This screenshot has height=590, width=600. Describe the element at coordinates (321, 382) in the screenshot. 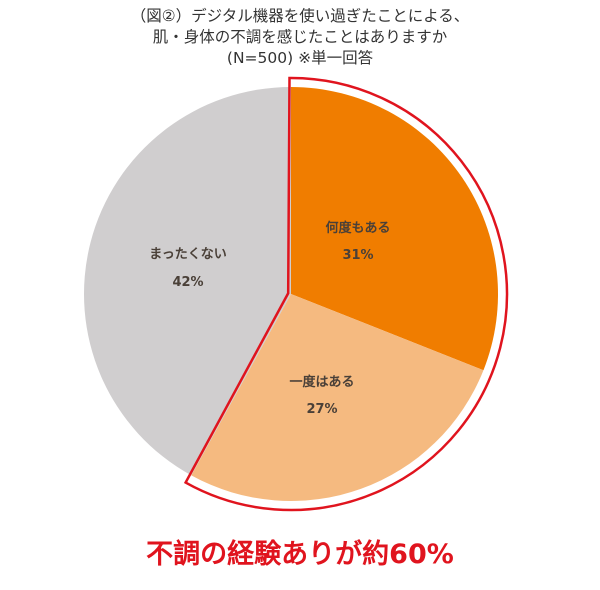

I see `slice-label-name-1: 一度はある` at that location.